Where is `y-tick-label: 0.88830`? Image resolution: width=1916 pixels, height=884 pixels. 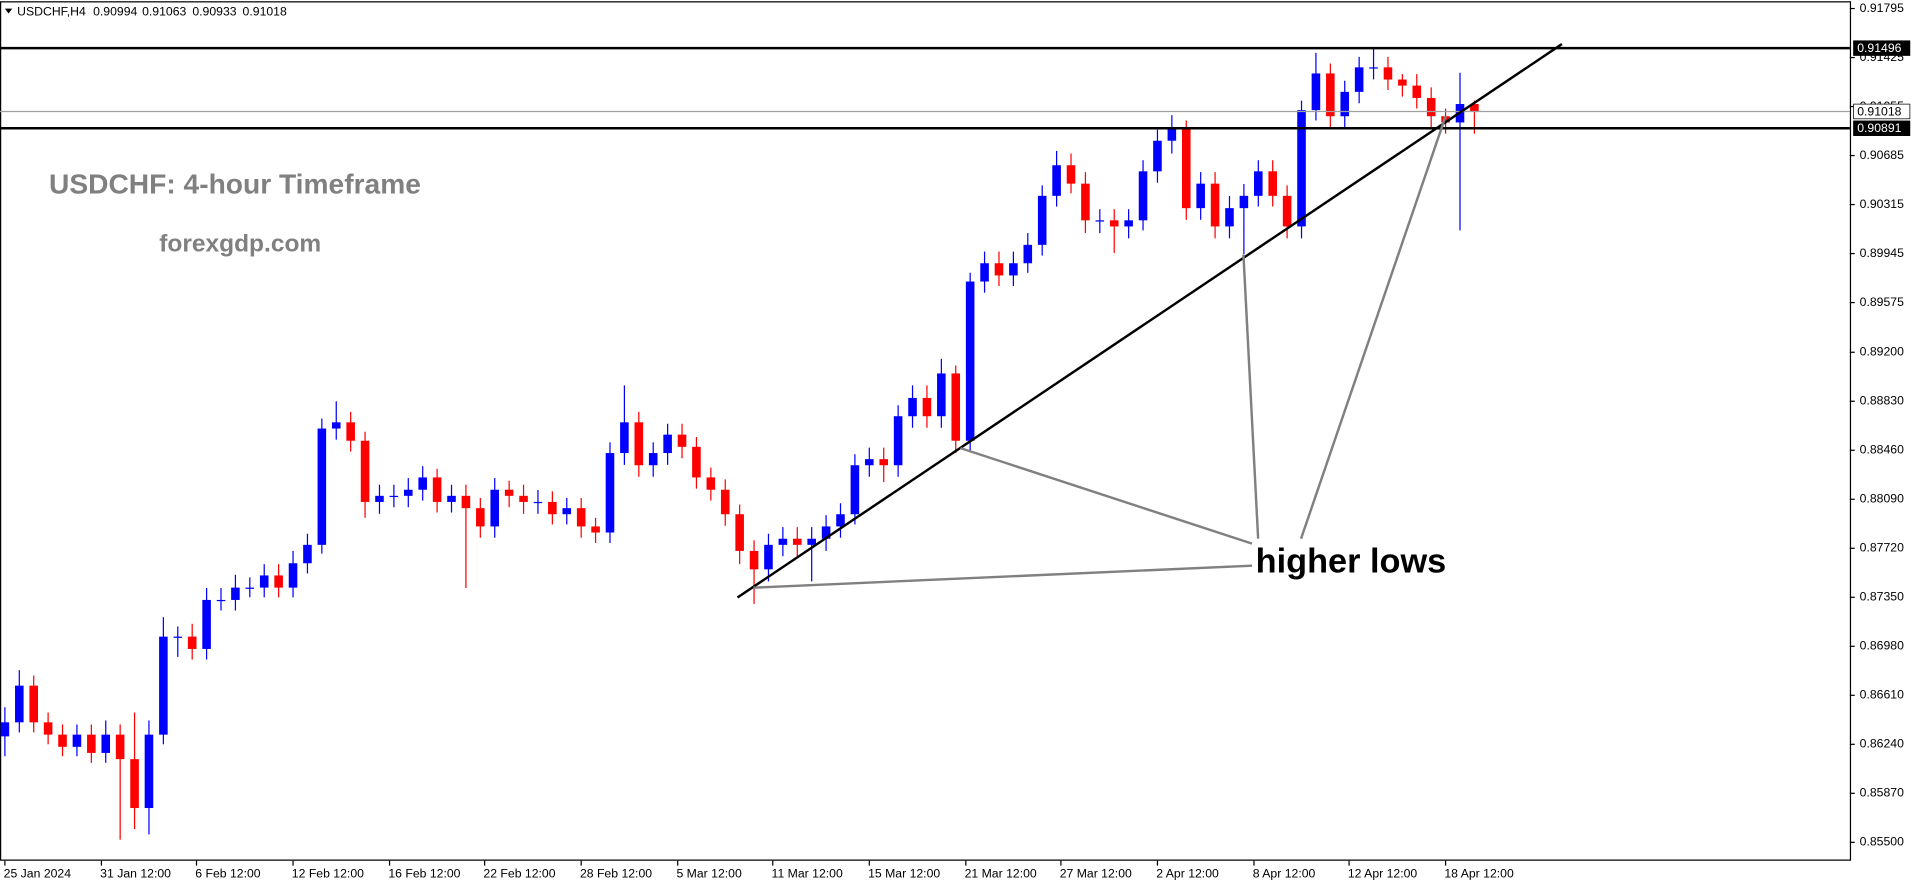 y-tick-label: 0.88830 is located at coordinates (1882, 400).